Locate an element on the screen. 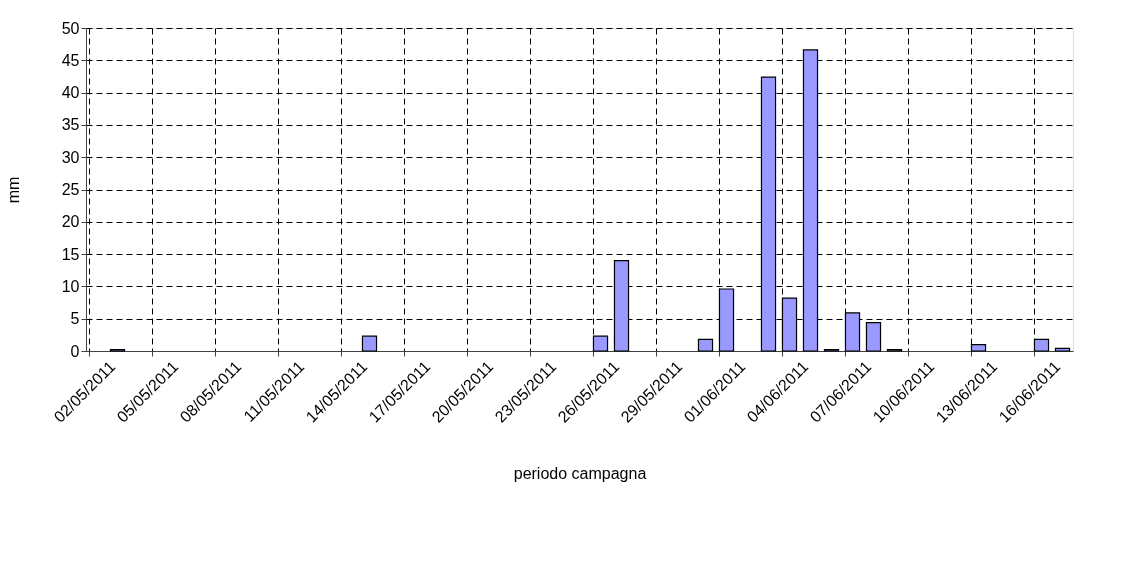 This screenshot has width=1143, height=562. y-tick-label: 25 is located at coordinates (70, 189).